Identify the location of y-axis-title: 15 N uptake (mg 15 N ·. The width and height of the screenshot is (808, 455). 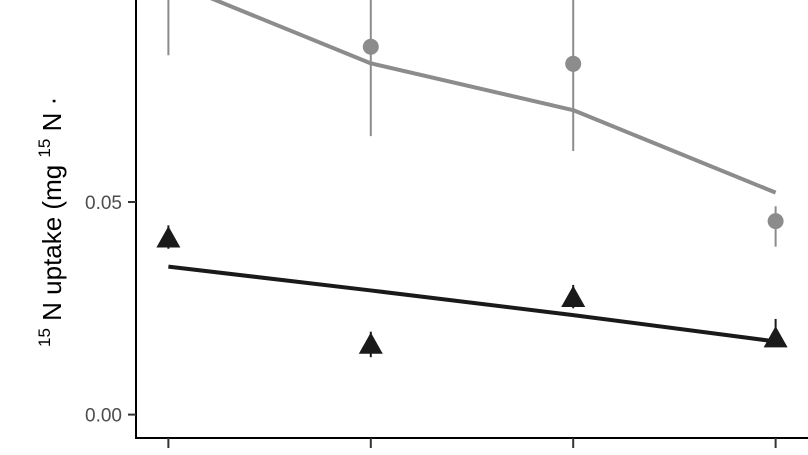
(51, 222).